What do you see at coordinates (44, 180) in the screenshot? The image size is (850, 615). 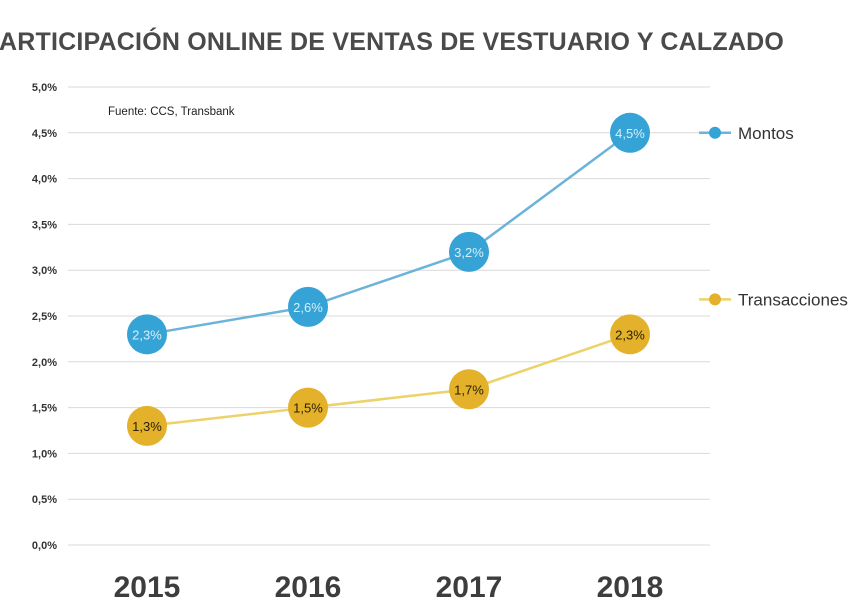 I see `y-tick-label: 4,0%` at bounding box center [44, 180].